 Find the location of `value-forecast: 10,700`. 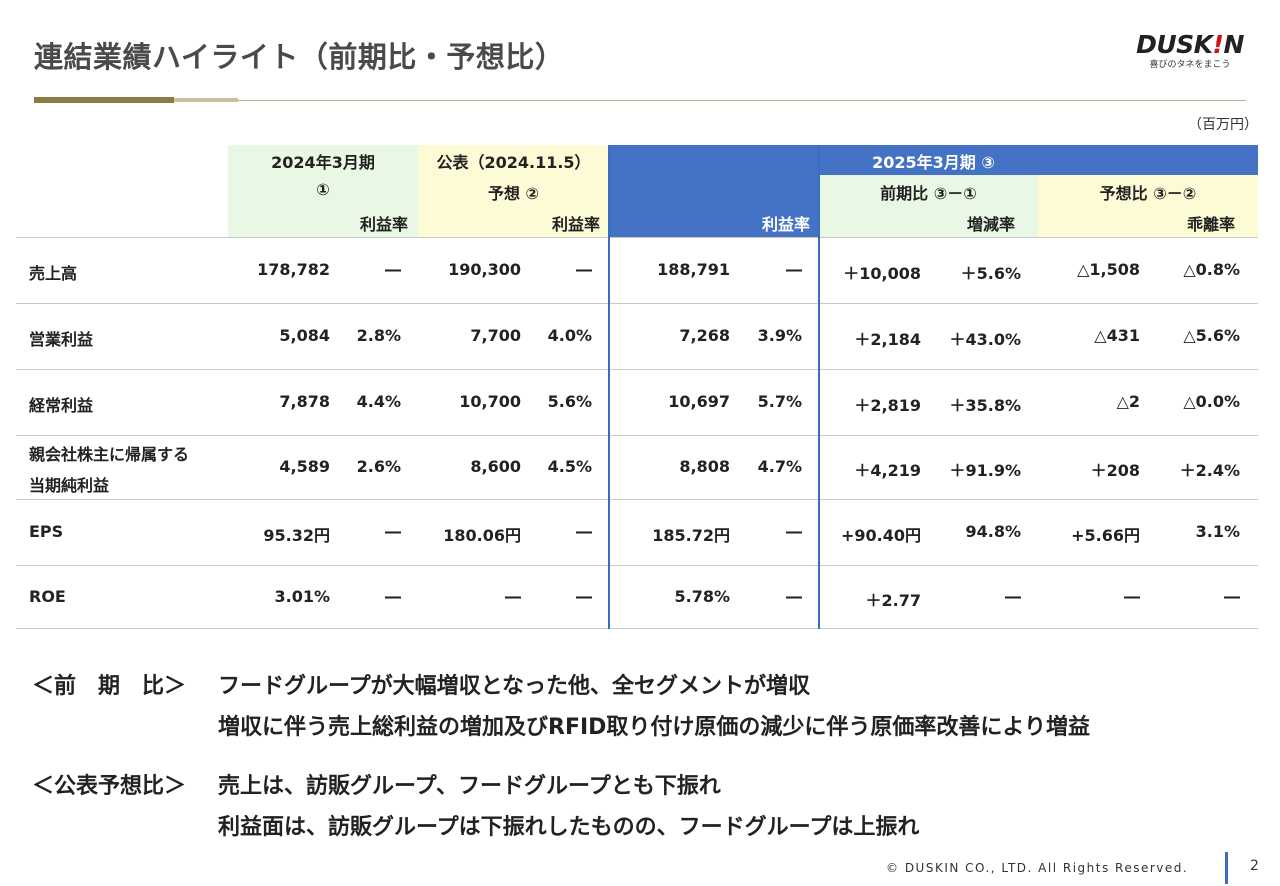

value-forecast: 10,700 is located at coordinates (490, 401).